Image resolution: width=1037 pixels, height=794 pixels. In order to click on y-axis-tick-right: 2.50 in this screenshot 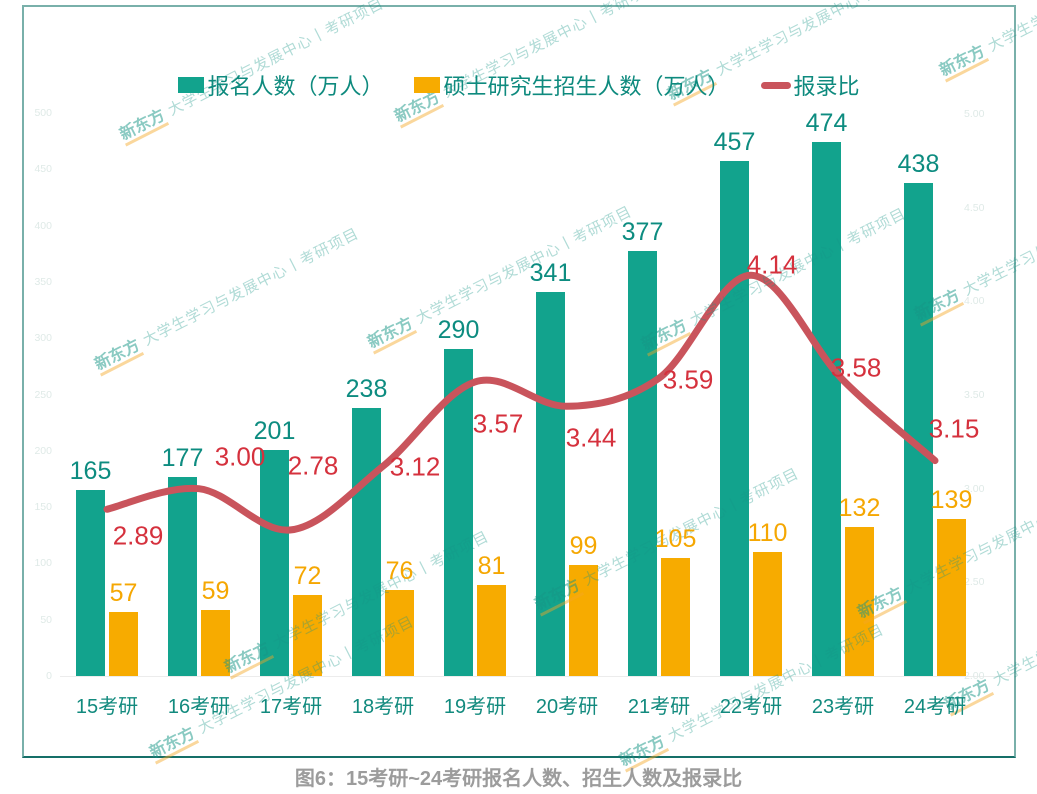, I will do `click(974, 582)`.